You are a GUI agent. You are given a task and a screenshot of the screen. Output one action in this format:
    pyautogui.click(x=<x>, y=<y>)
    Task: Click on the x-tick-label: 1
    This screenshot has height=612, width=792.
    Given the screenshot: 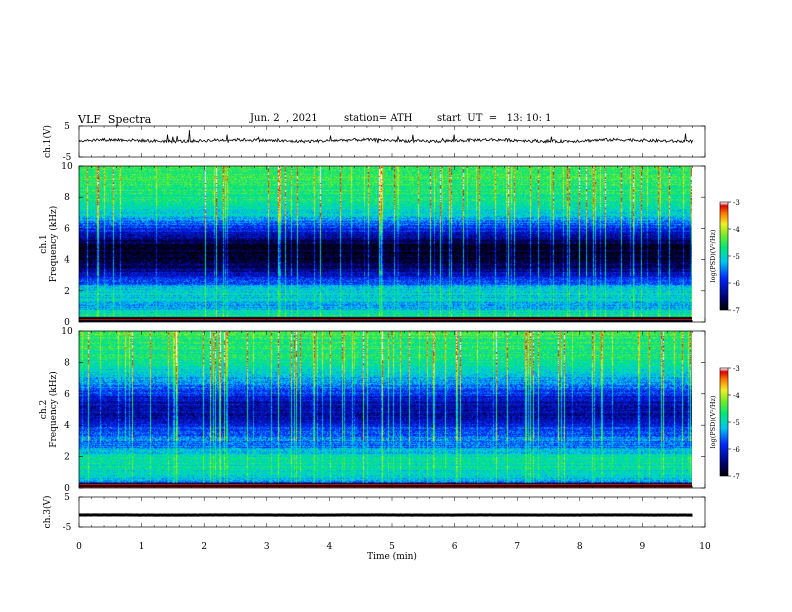 What is the action you would take?
    pyautogui.click(x=142, y=547)
    